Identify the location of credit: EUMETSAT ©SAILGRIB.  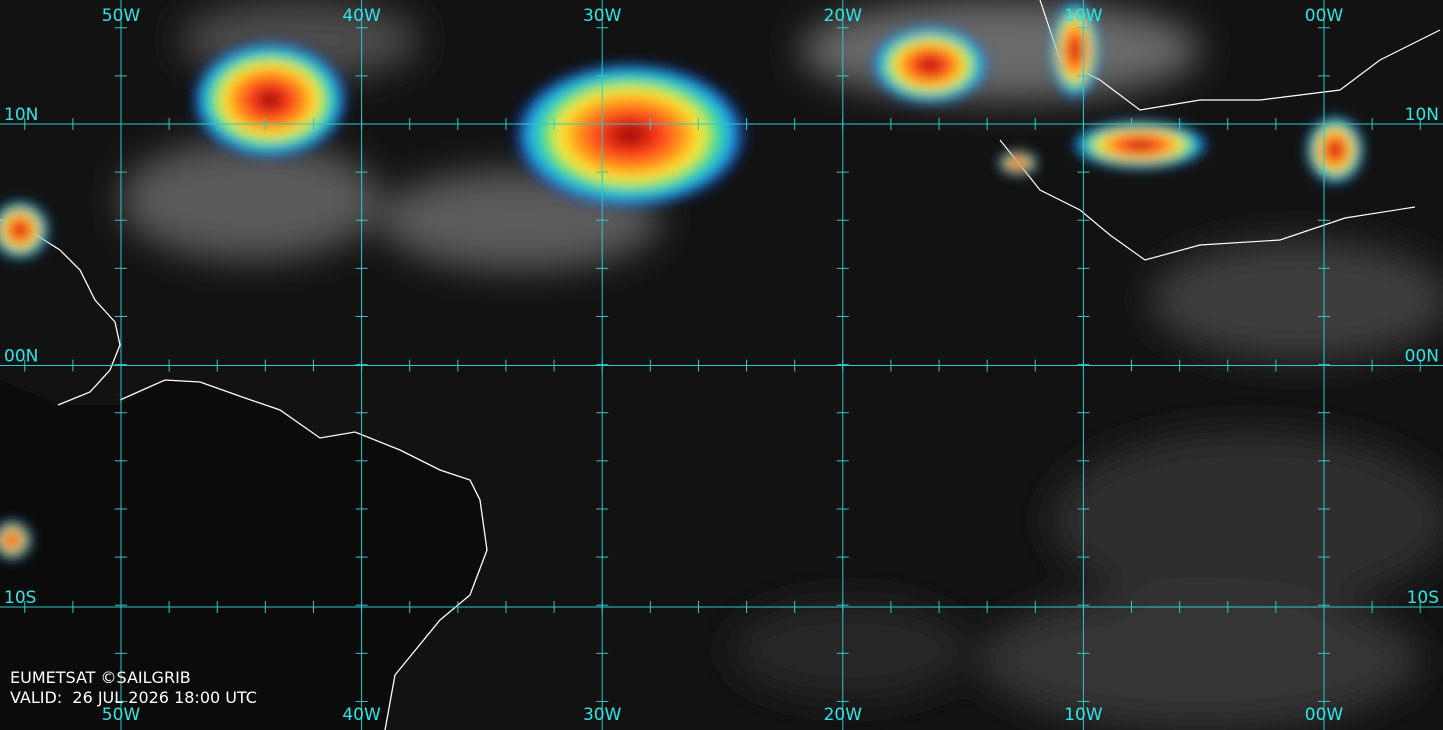
(100, 677).